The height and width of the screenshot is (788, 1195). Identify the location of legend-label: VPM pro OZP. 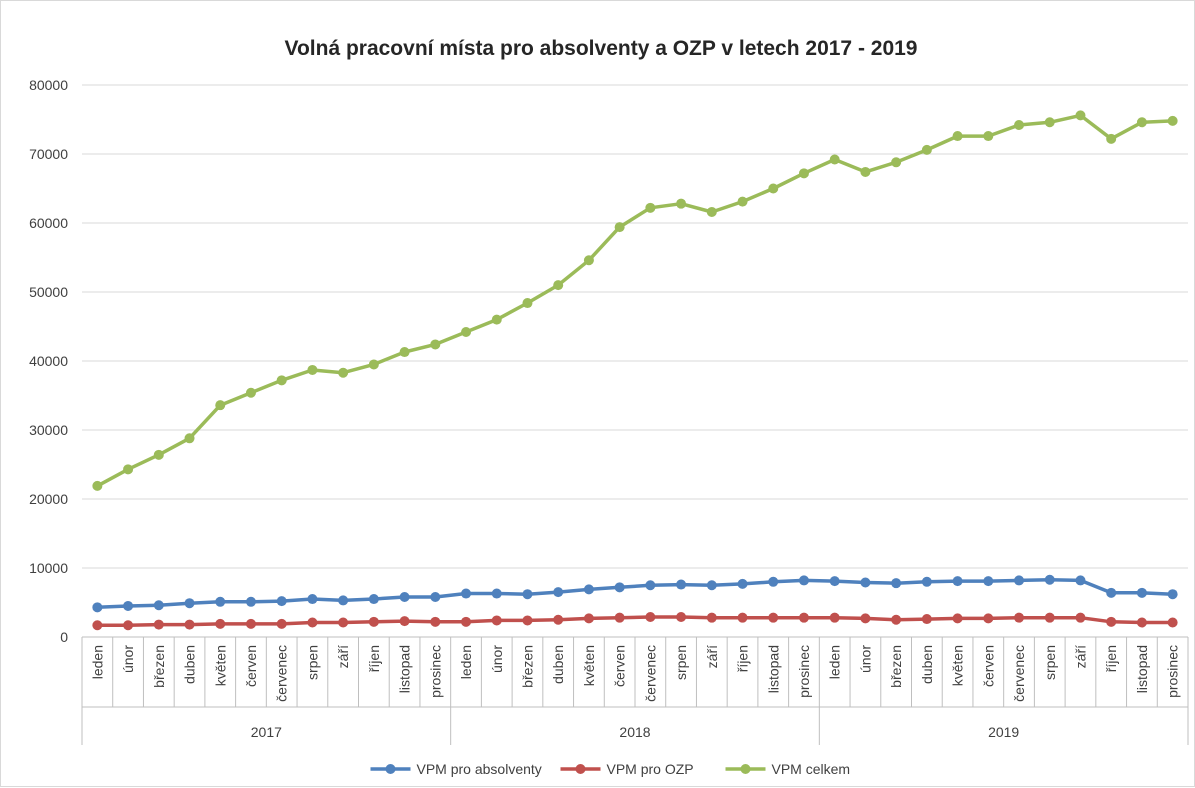
(650, 769).